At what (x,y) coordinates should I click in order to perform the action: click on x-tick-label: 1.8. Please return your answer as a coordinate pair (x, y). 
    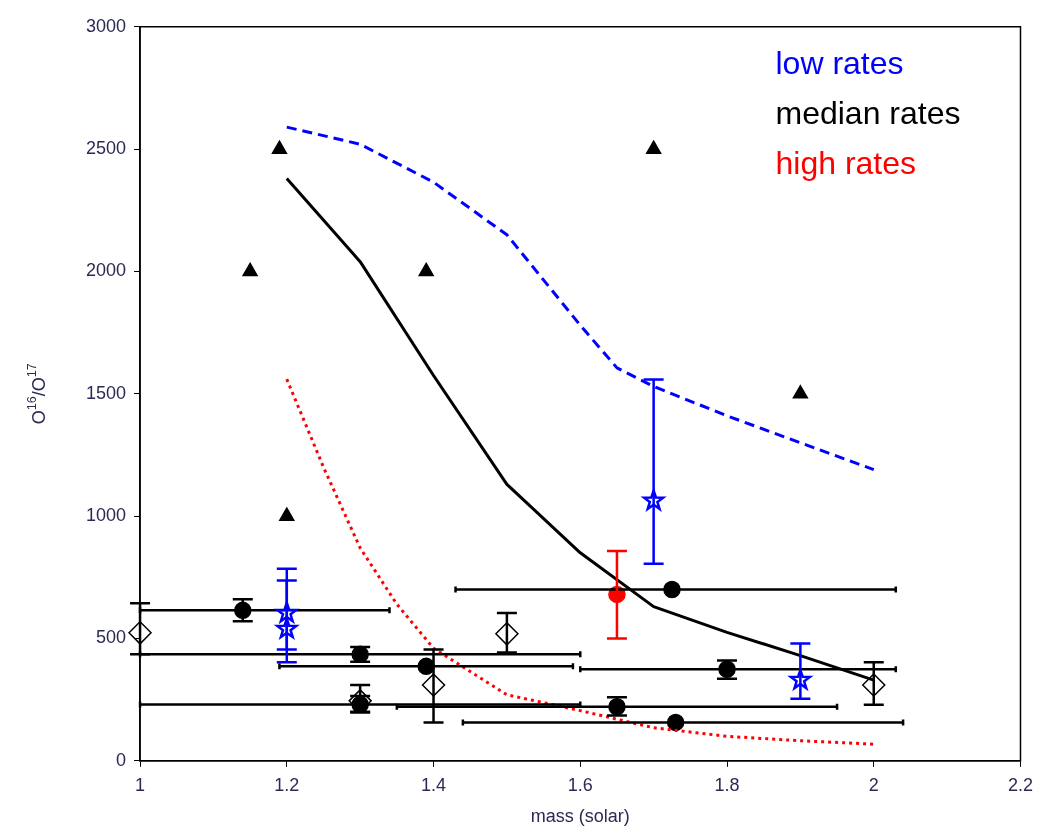
    Looking at the image, I should click on (727, 784).